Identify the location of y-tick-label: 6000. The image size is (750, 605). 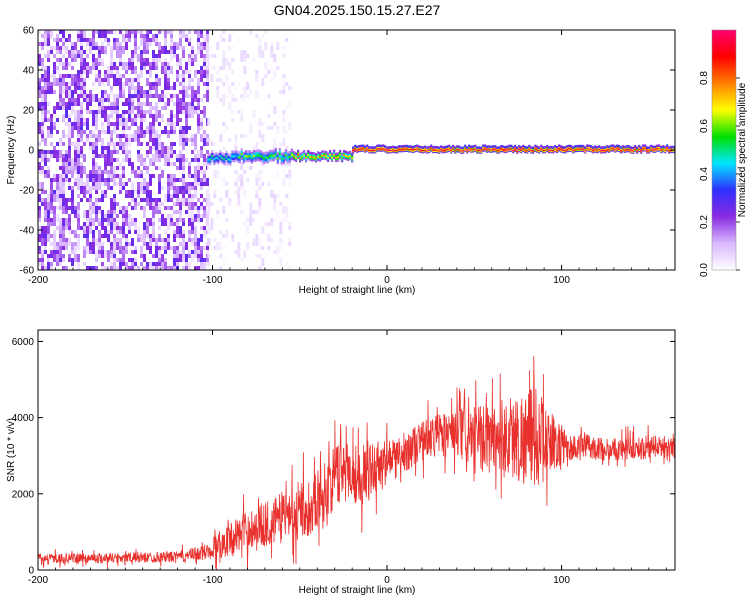
(23, 342).